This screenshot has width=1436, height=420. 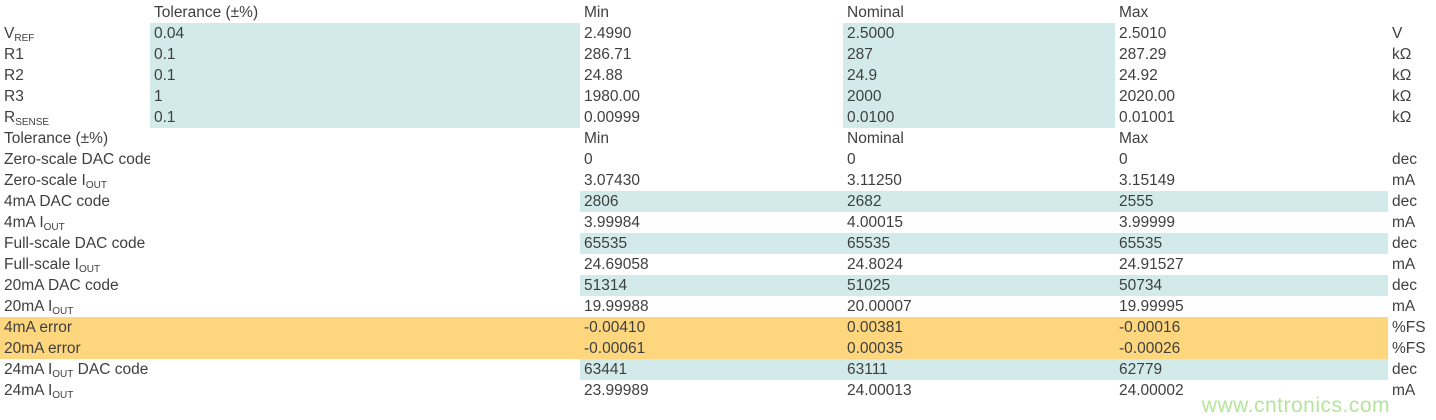 I want to click on table-row: 4mA IOUT 3.99984 4.00015 3.99999 mA, so click(x=718, y=222).